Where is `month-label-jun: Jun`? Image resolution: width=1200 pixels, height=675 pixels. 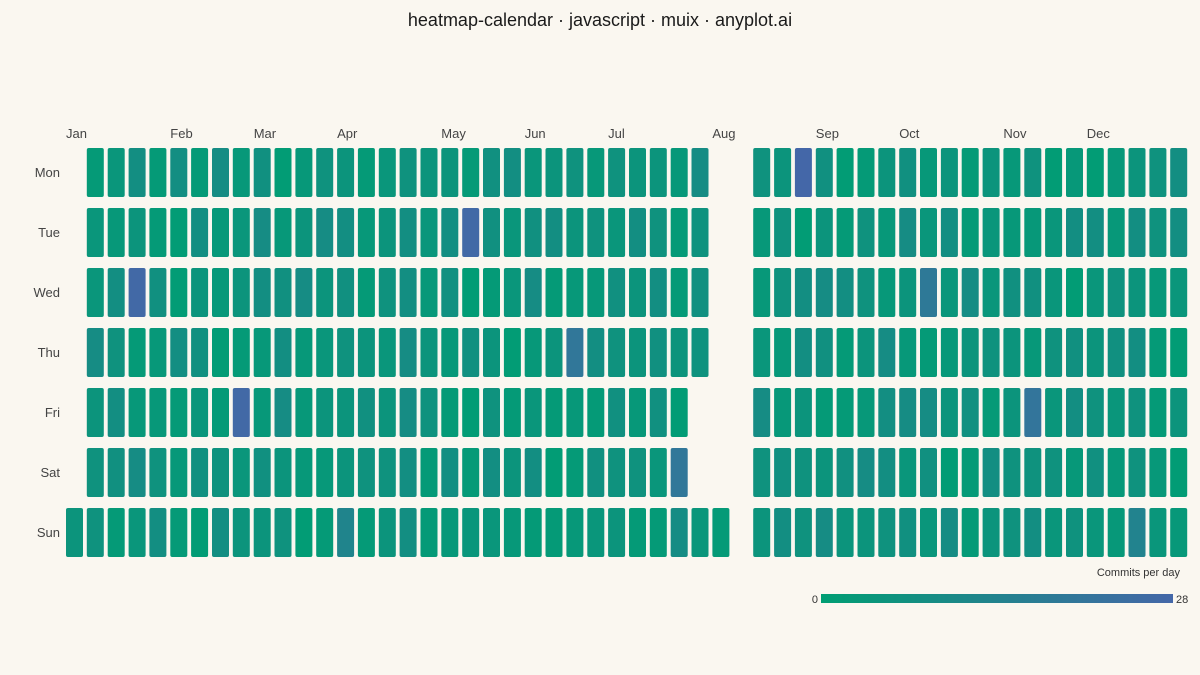 month-label-jun: Jun is located at coordinates (535, 133).